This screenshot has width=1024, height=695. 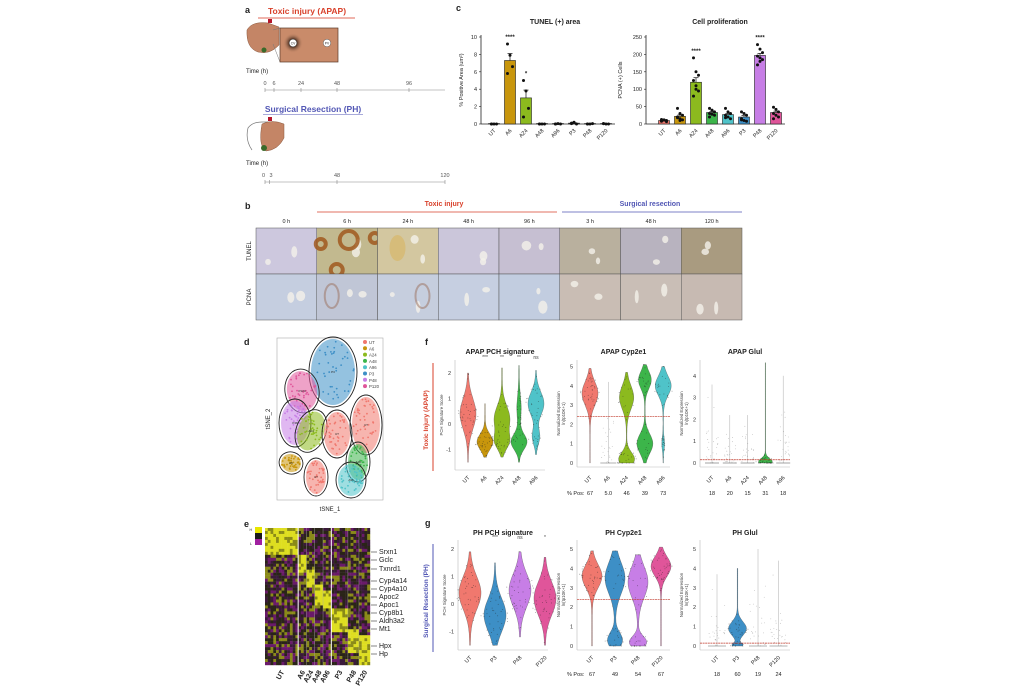 What do you see at coordinates (621, 79) in the screenshot?
I see `y-axis-label: PCNA (+) Cells` at bounding box center [621, 79].